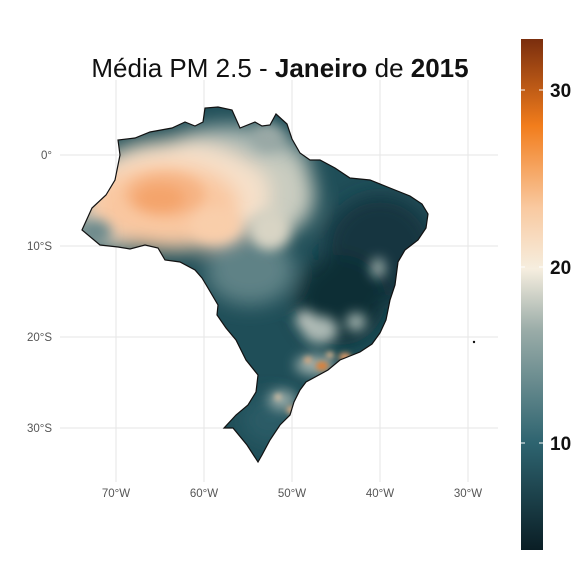 The height and width of the screenshot is (573, 586). What do you see at coordinates (39, 292) in the screenshot?
I see `y-axis-labels: 0° 10°S 20°S 30°S` at bounding box center [39, 292].